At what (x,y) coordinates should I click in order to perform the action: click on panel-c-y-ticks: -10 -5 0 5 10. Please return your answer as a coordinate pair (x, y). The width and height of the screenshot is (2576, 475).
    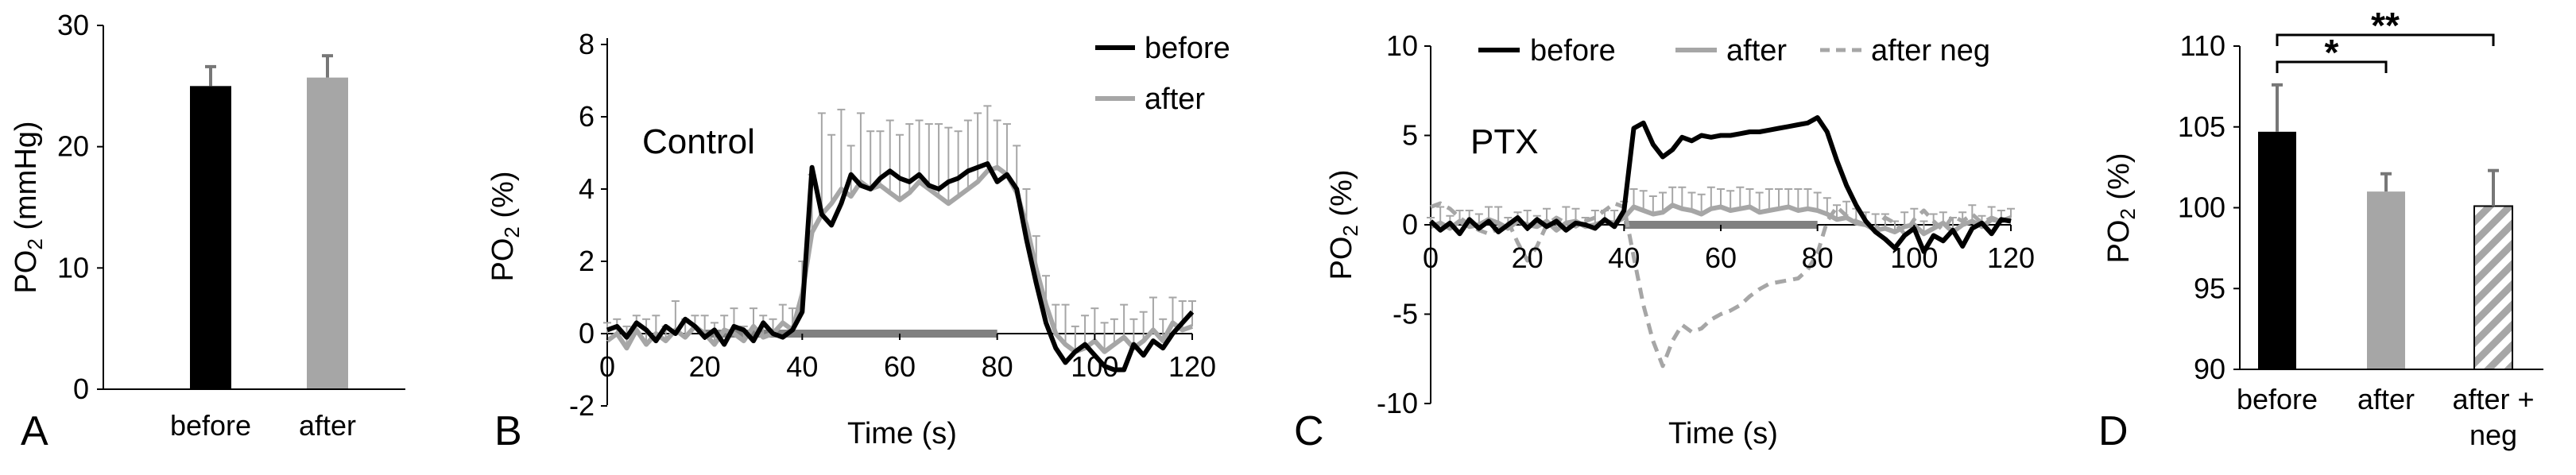
    Looking at the image, I should click on (1404, 224).